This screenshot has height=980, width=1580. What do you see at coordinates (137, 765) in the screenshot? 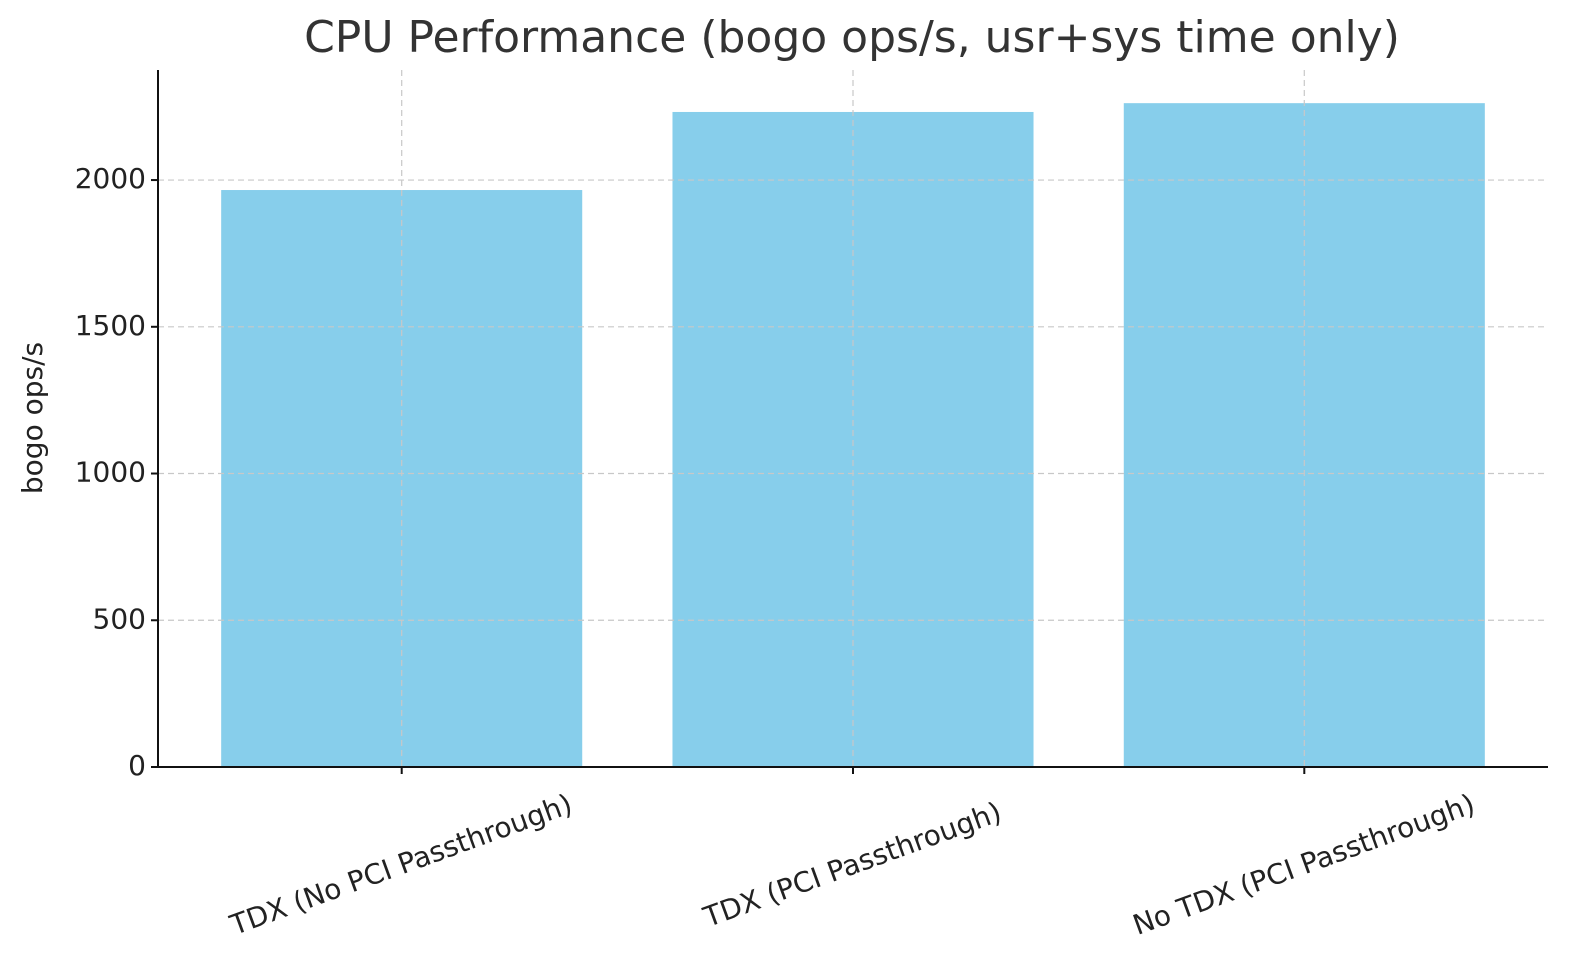
I see `y-tick-label: 0` at bounding box center [137, 765].